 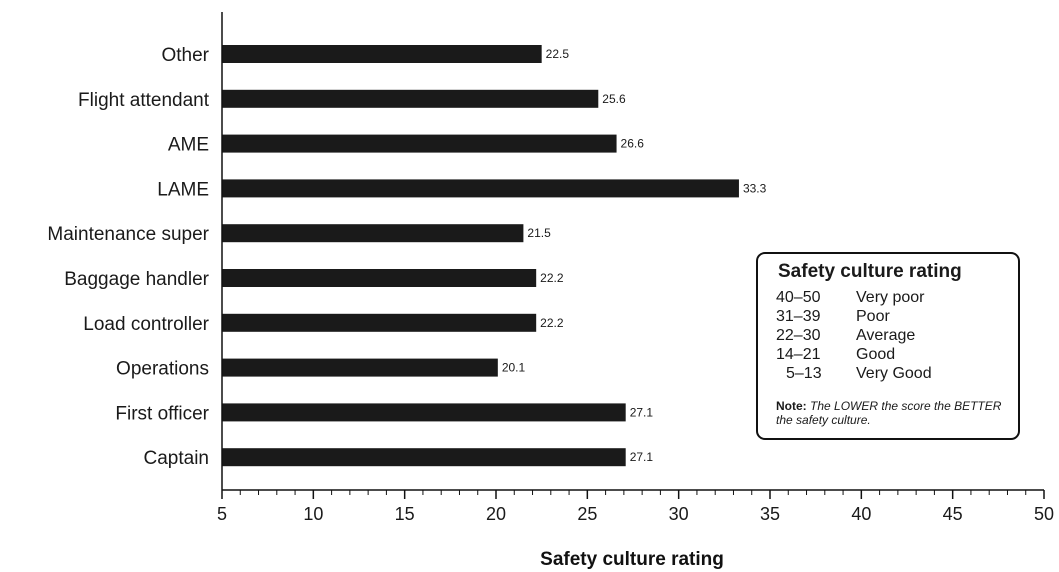 What do you see at coordinates (222, 514) in the screenshot?
I see `x-tick-label: 5` at bounding box center [222, 514].